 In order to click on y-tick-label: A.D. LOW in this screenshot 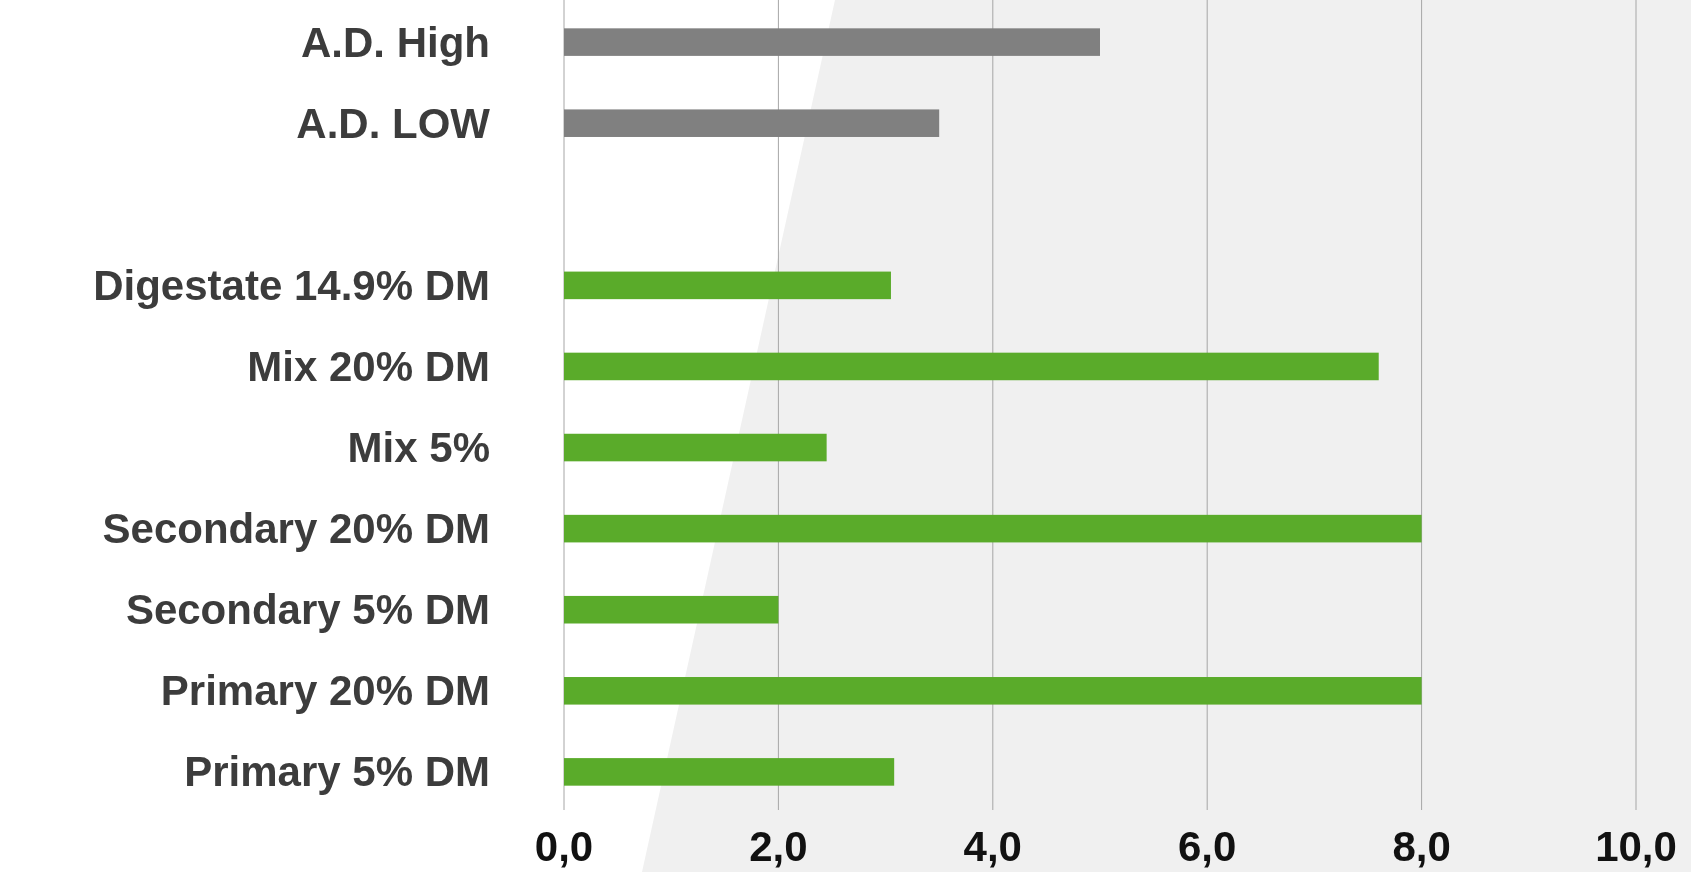, I will do `click(393, 123)`.